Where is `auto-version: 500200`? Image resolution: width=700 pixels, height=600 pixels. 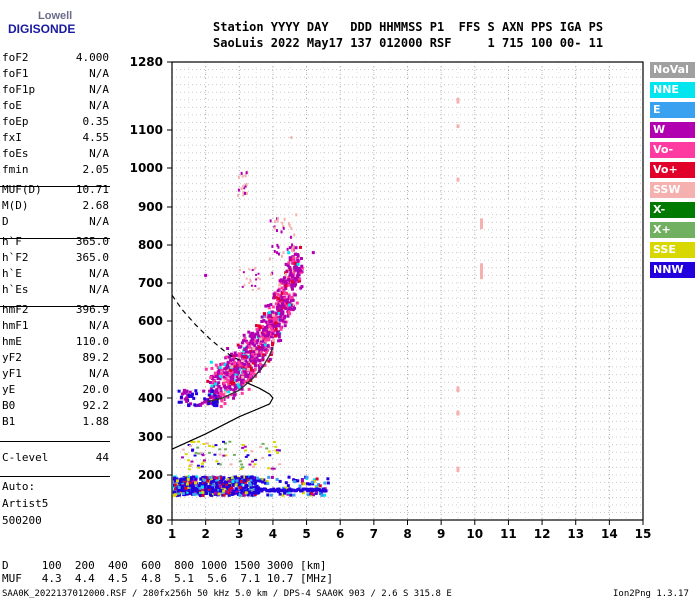
auto-version: 500200 is located at coordinates (22, 520).